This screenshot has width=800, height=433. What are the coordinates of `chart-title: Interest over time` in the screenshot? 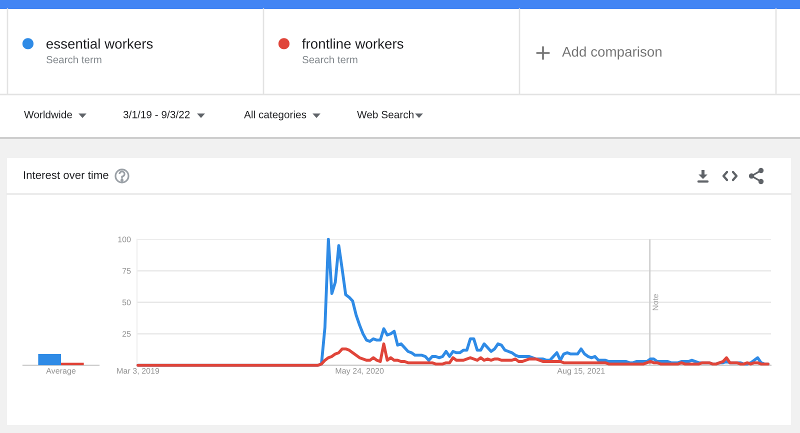 It's located at (66, 174).